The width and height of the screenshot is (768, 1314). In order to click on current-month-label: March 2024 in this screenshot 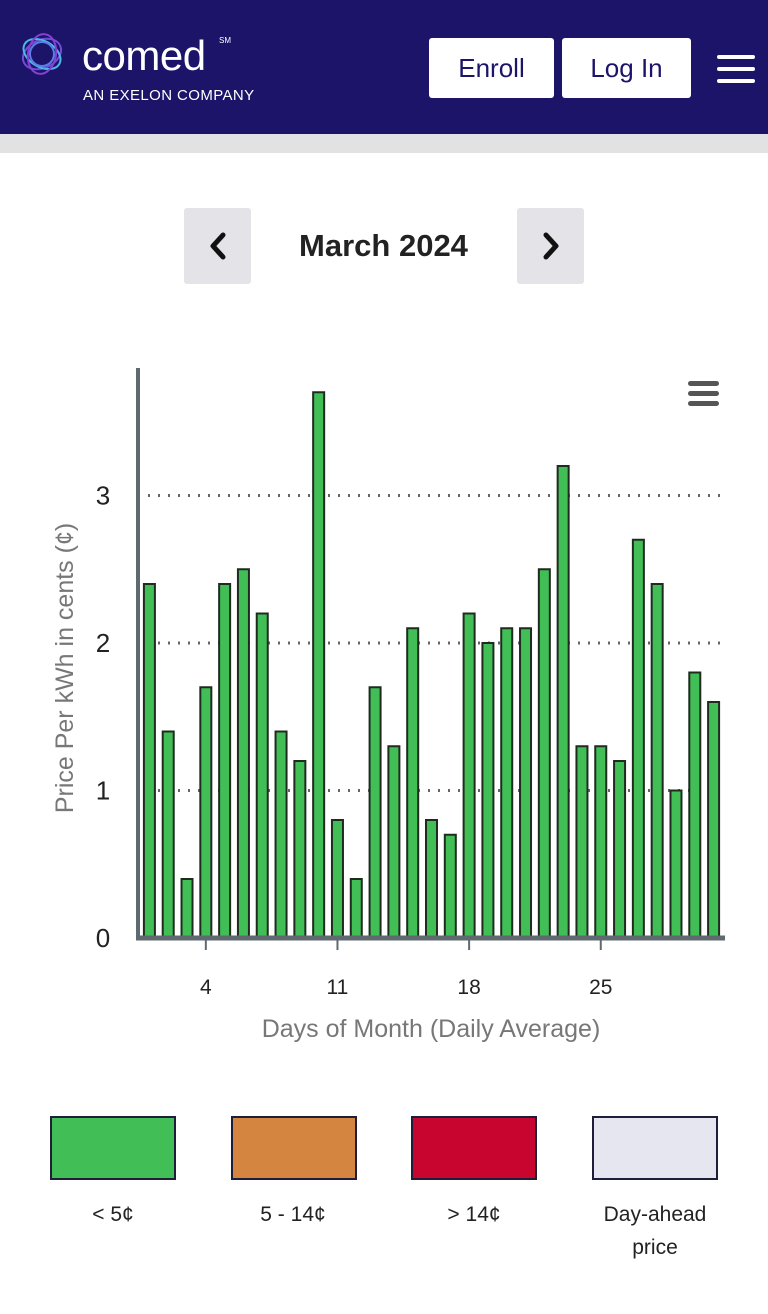, I will do `click(383, 245)`.